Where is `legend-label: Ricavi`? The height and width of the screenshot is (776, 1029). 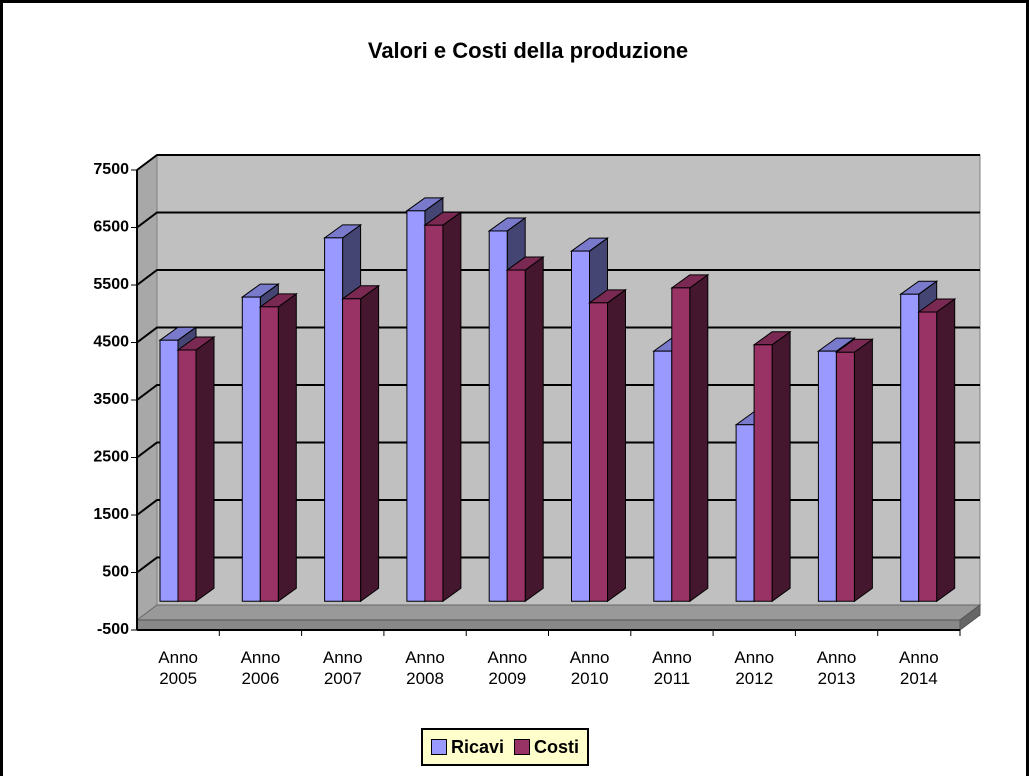 legend-label: Ricavi is located at coordinates (478, 746).